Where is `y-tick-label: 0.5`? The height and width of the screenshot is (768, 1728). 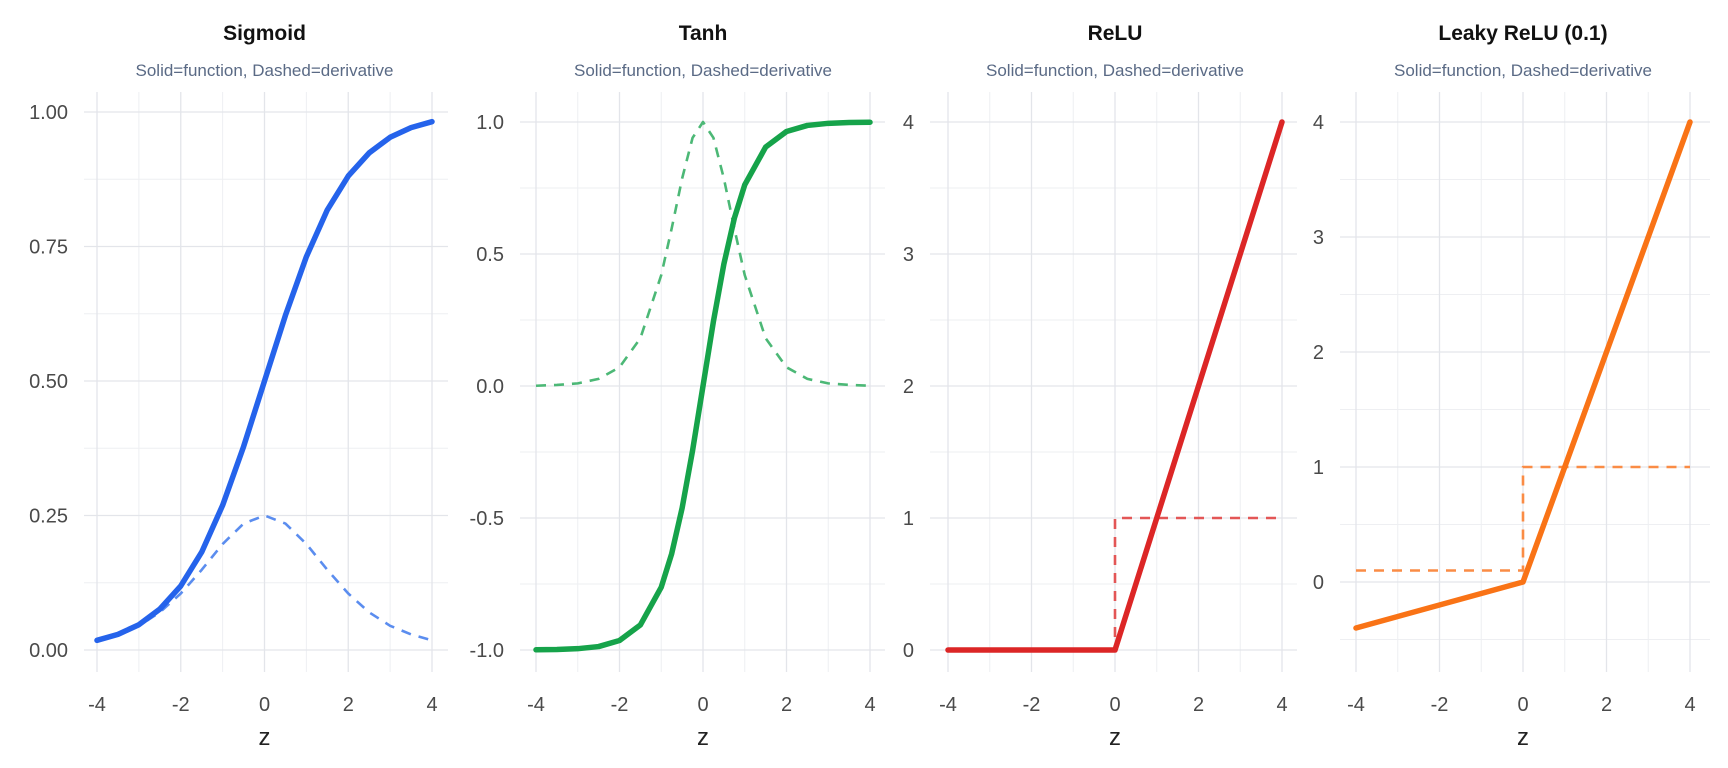 y-tick-label: 0.5 is located at coordinates (490, 255).